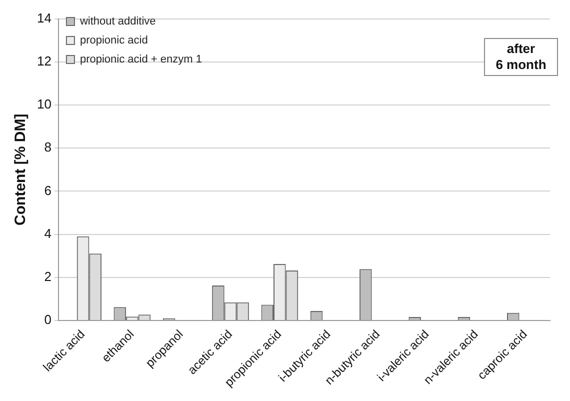  What do you see at coordinates (117, 22) in the screenshot?
I see `legend-label: without additive` at bounding box center [117, 22].